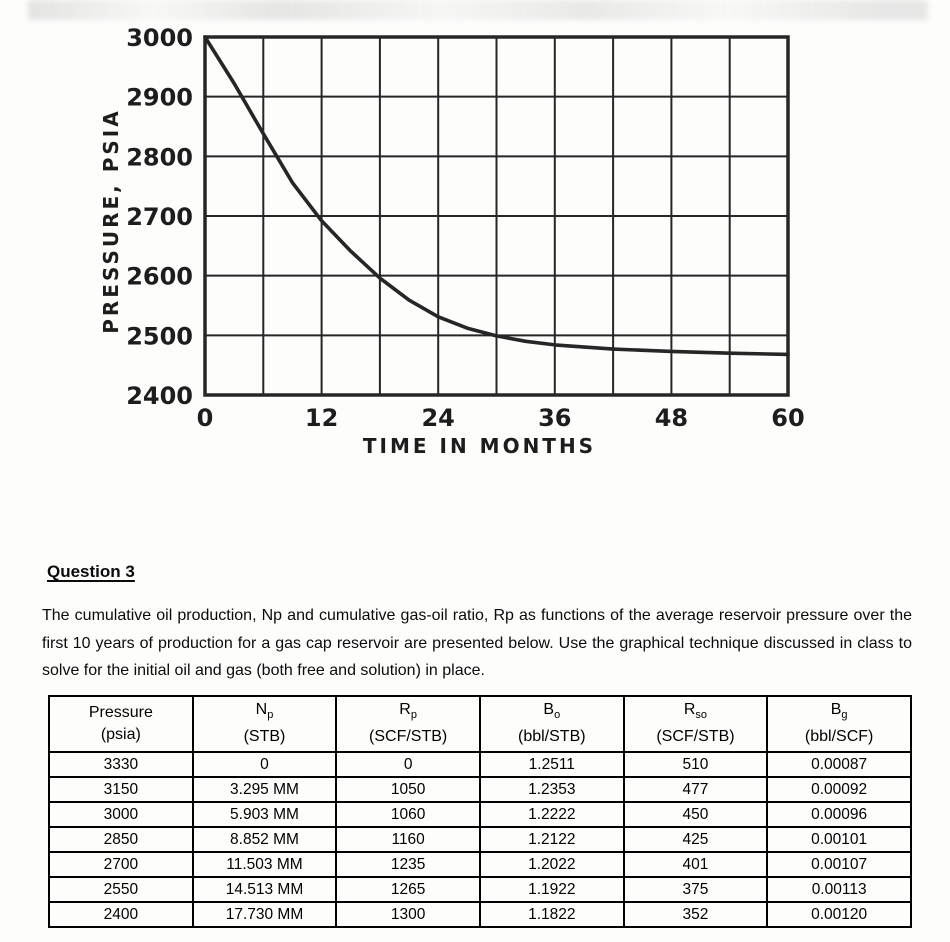 This screenshot has height=942, width=950. What do you see at coordinates (695, 890) in the screenshot?
I see `table-cell: 375` at bounding box center [695, 890].